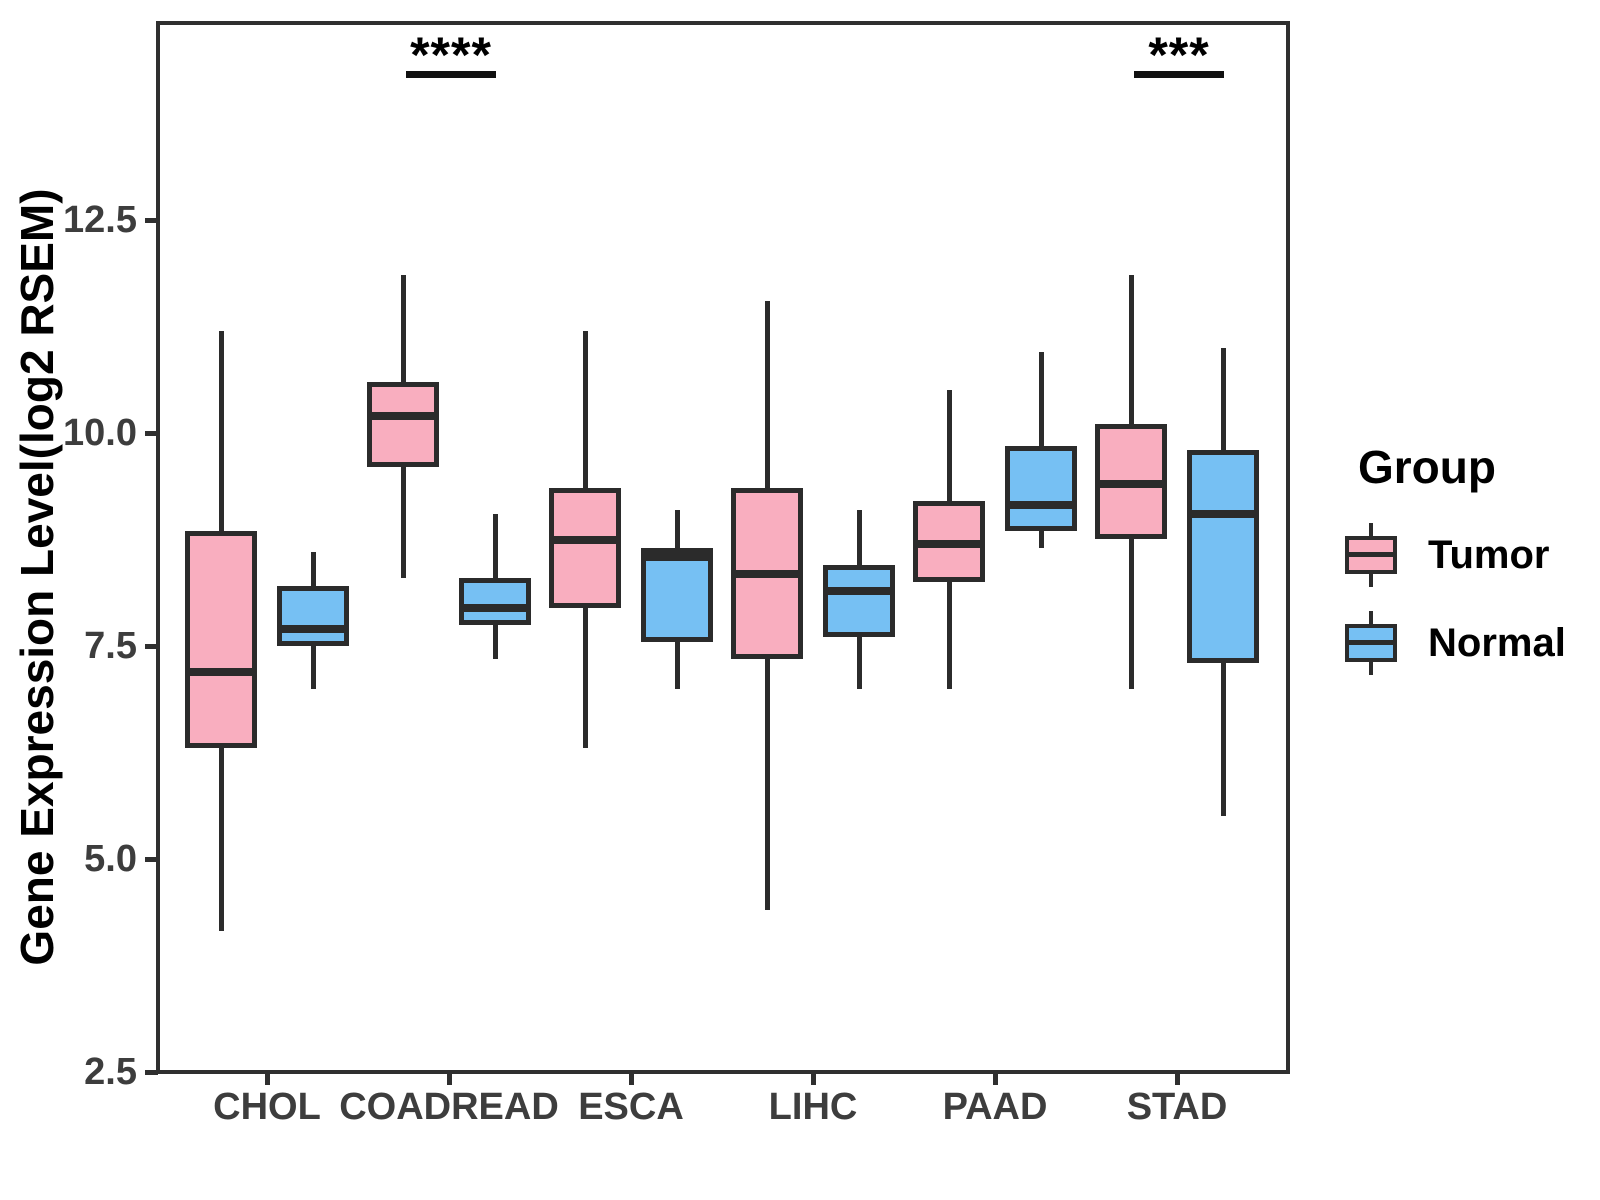 Image resolution: width=1600 pixels, height=1200 pixels. Describe the element at coordinates (100, 220) in the screenshot. I see `y-tick-label: 12.5` at that location.